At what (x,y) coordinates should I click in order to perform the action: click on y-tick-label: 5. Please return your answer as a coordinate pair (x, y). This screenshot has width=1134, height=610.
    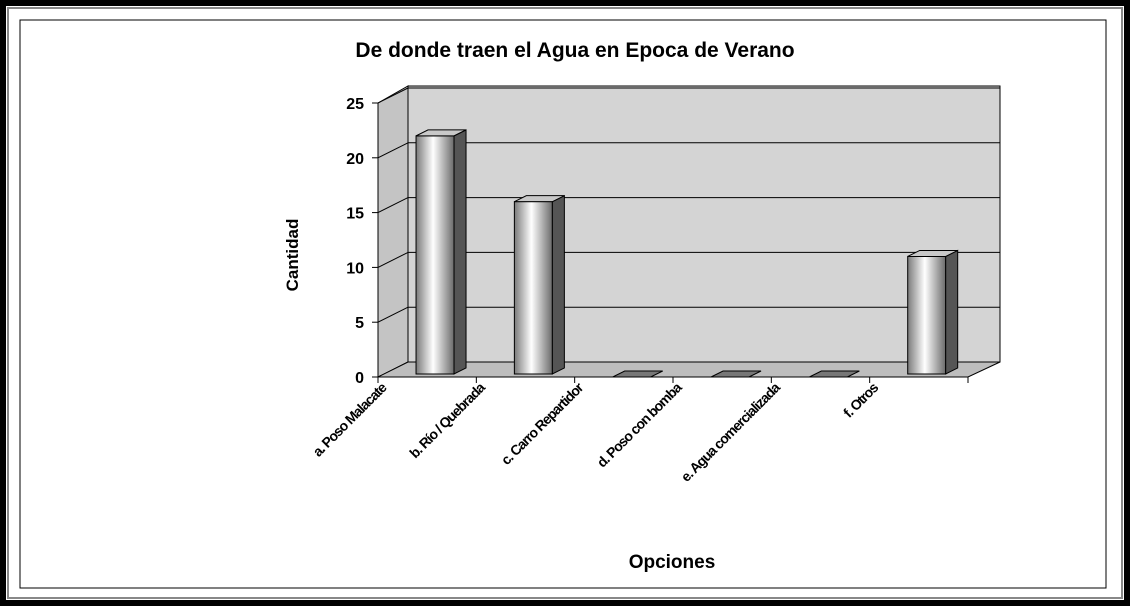
    Looking at the image, I should click on (359, 323).